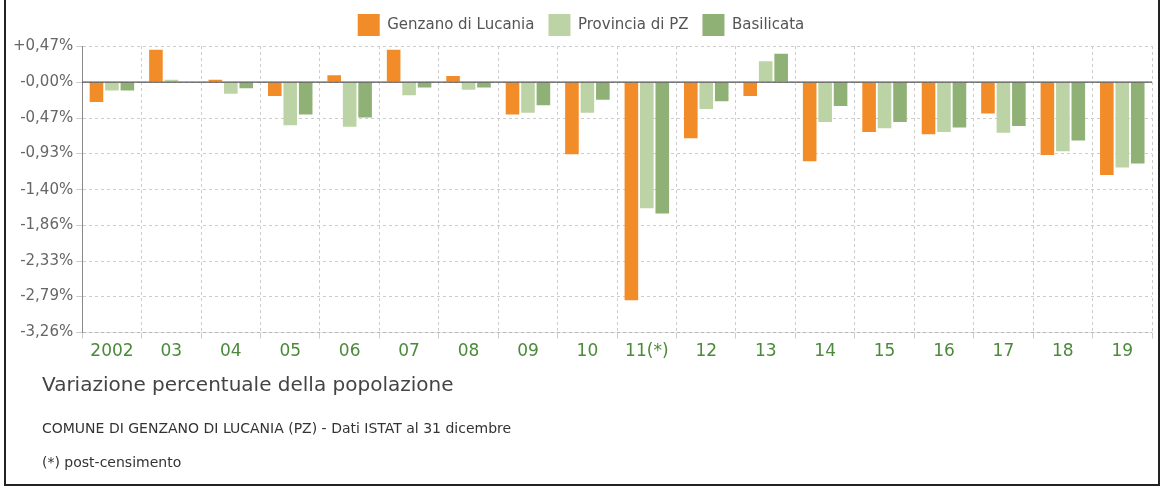 The image size is (1162, 488). What do you see at coordinates (1122, 350) in the screenshot?
I see `x-tick-label: 19` at bounding box center [1122, 350].